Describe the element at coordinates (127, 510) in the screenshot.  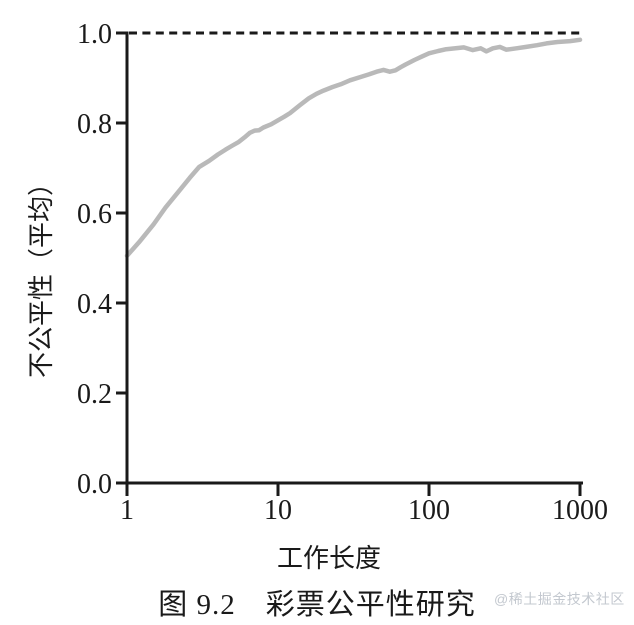
I see `x-tick-label: 1` at that location.